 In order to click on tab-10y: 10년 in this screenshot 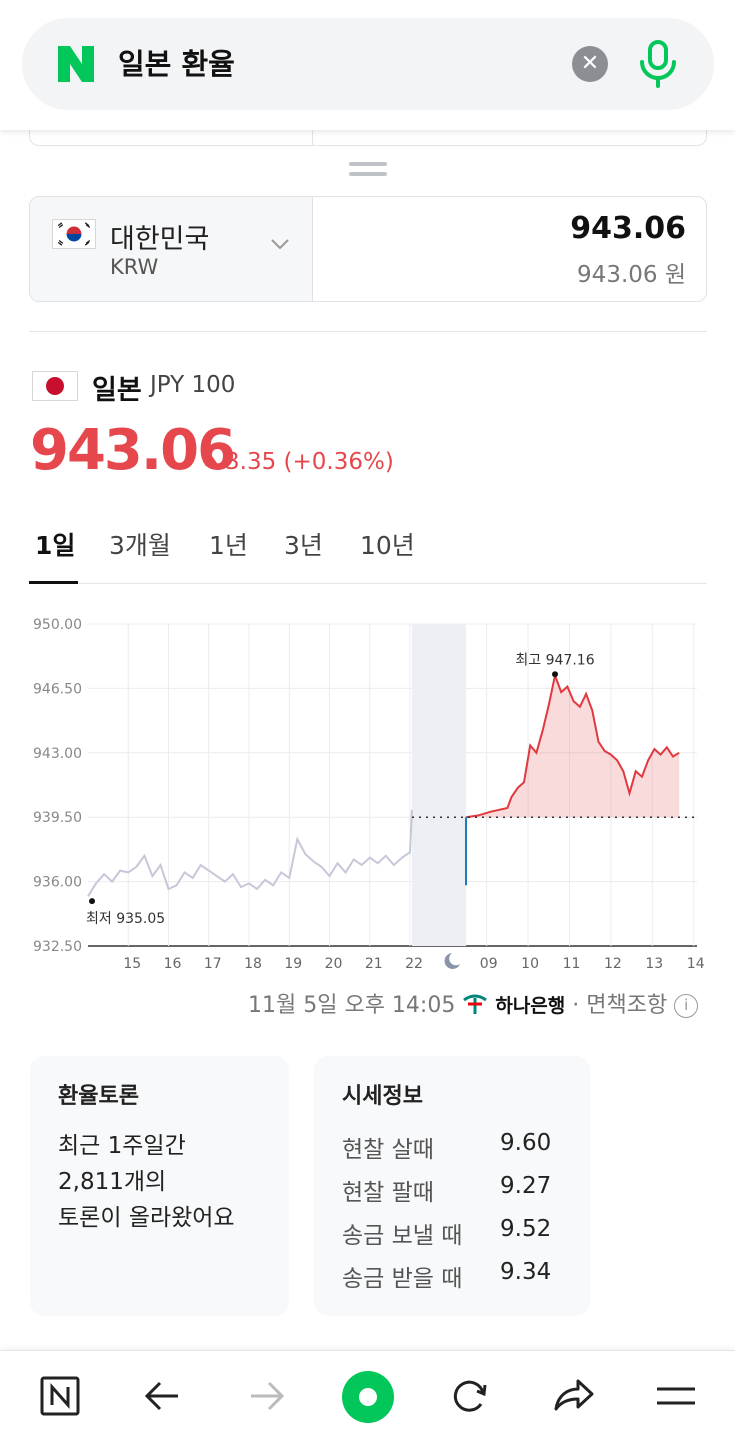, I will do `click(387, 545)`.